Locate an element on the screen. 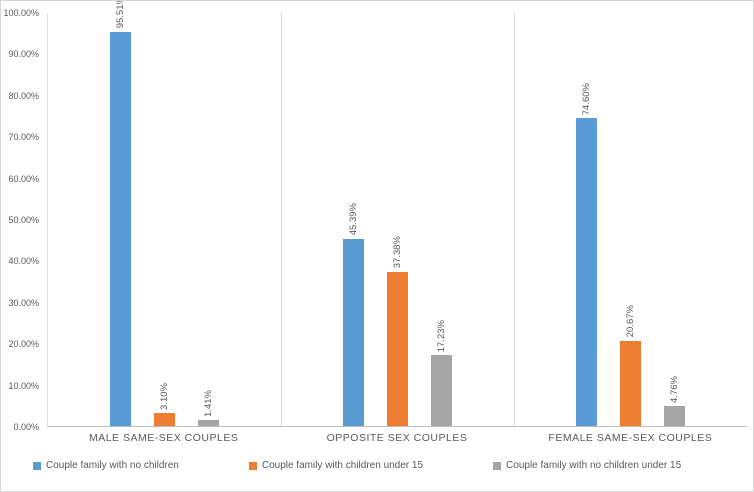 The height and width of the screenshot is (492, 754). y-axis-tick-label: 0.00% is located at coordinates (26, 427).